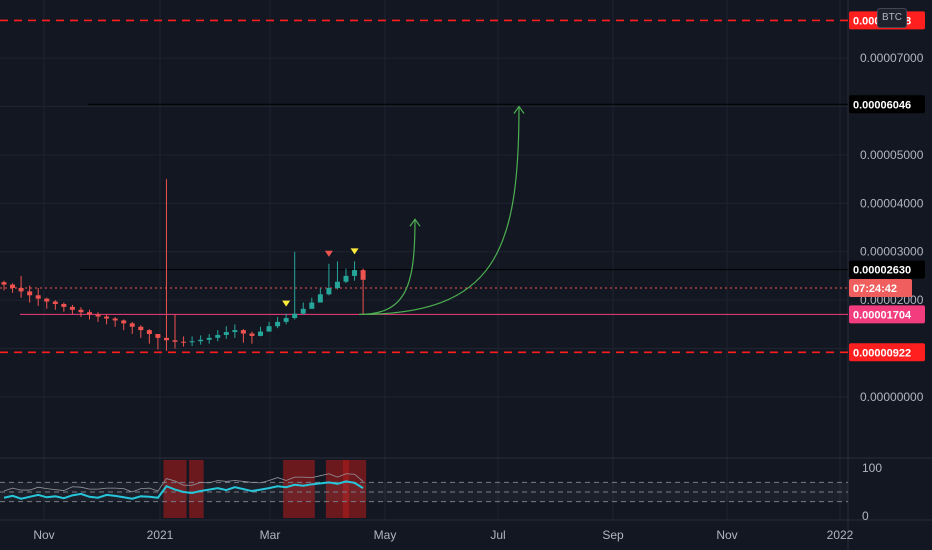 Image resolution: width=932 pixels, height=550 pixels. Describe the element at coordinates (882, 353) in the screenshot. I see `price-tag-label: 0.00000922` at that location.